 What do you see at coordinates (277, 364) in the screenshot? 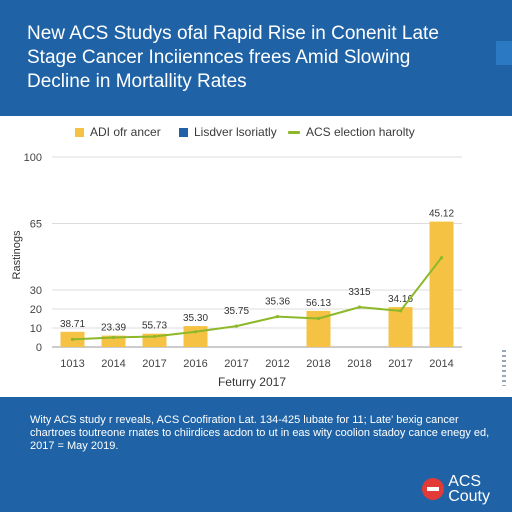
I see `x-tick-label: 2012` at bounding box center [277, 364].